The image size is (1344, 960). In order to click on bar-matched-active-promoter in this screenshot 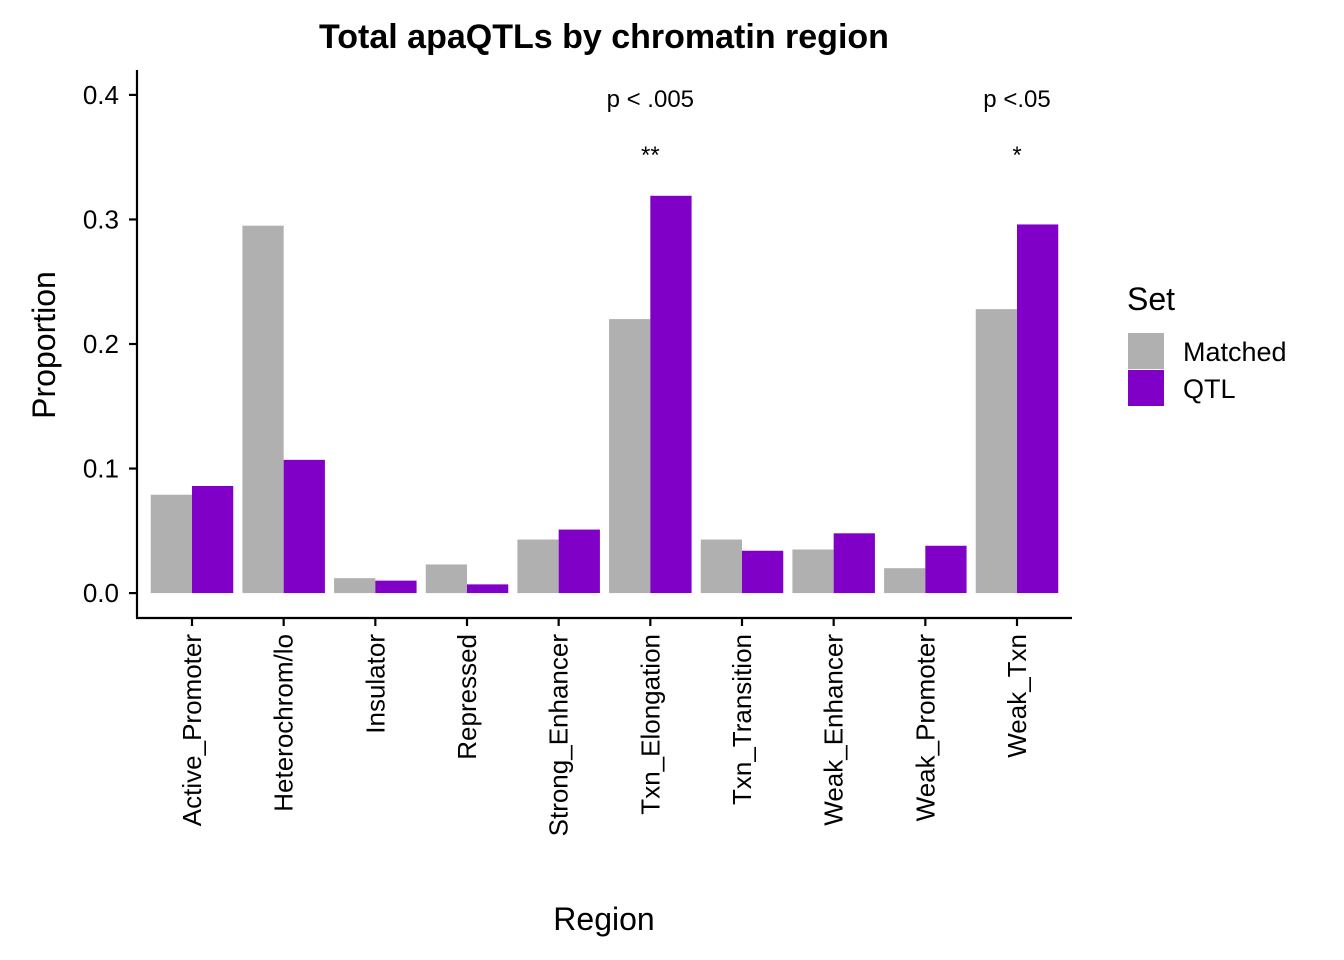, I will do `click(171, 544)`.